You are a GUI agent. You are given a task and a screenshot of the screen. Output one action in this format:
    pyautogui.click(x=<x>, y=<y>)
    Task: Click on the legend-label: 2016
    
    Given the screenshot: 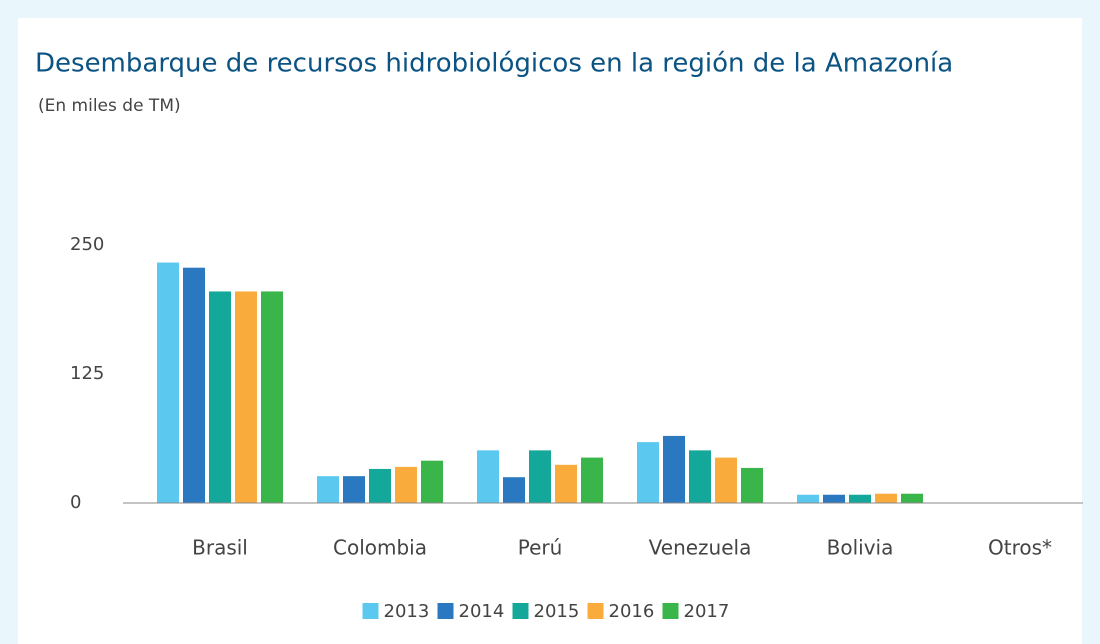 What is the action you would take?
    pyautogui.click(x=632, y=611)
    